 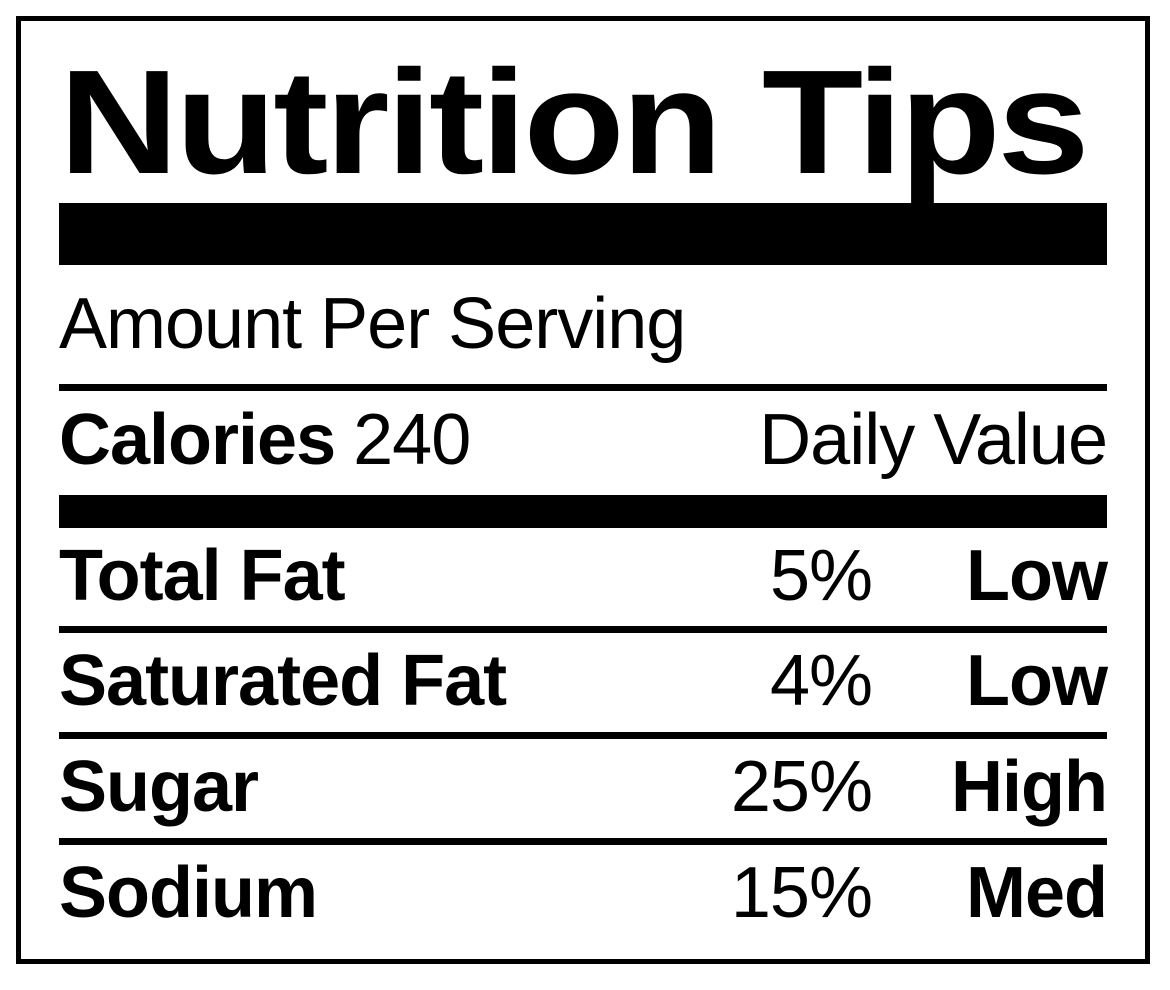 What do you see at coordinates (801, 786) in the screenshot?
I see `row-percent: 25%` at bounding box center [801, 786].